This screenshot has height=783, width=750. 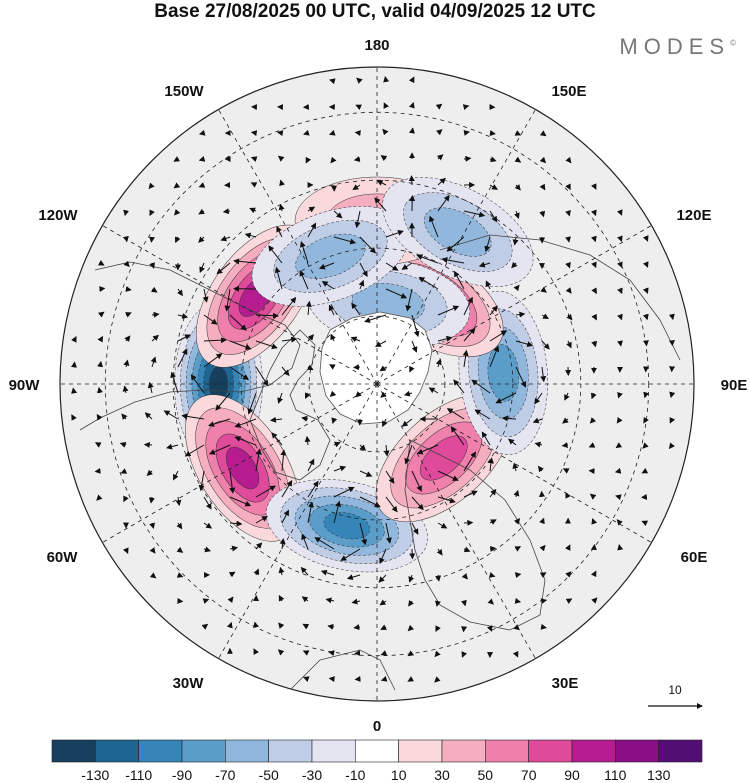 I want to click on brand-mark: ©, so click(x=733, y=43).